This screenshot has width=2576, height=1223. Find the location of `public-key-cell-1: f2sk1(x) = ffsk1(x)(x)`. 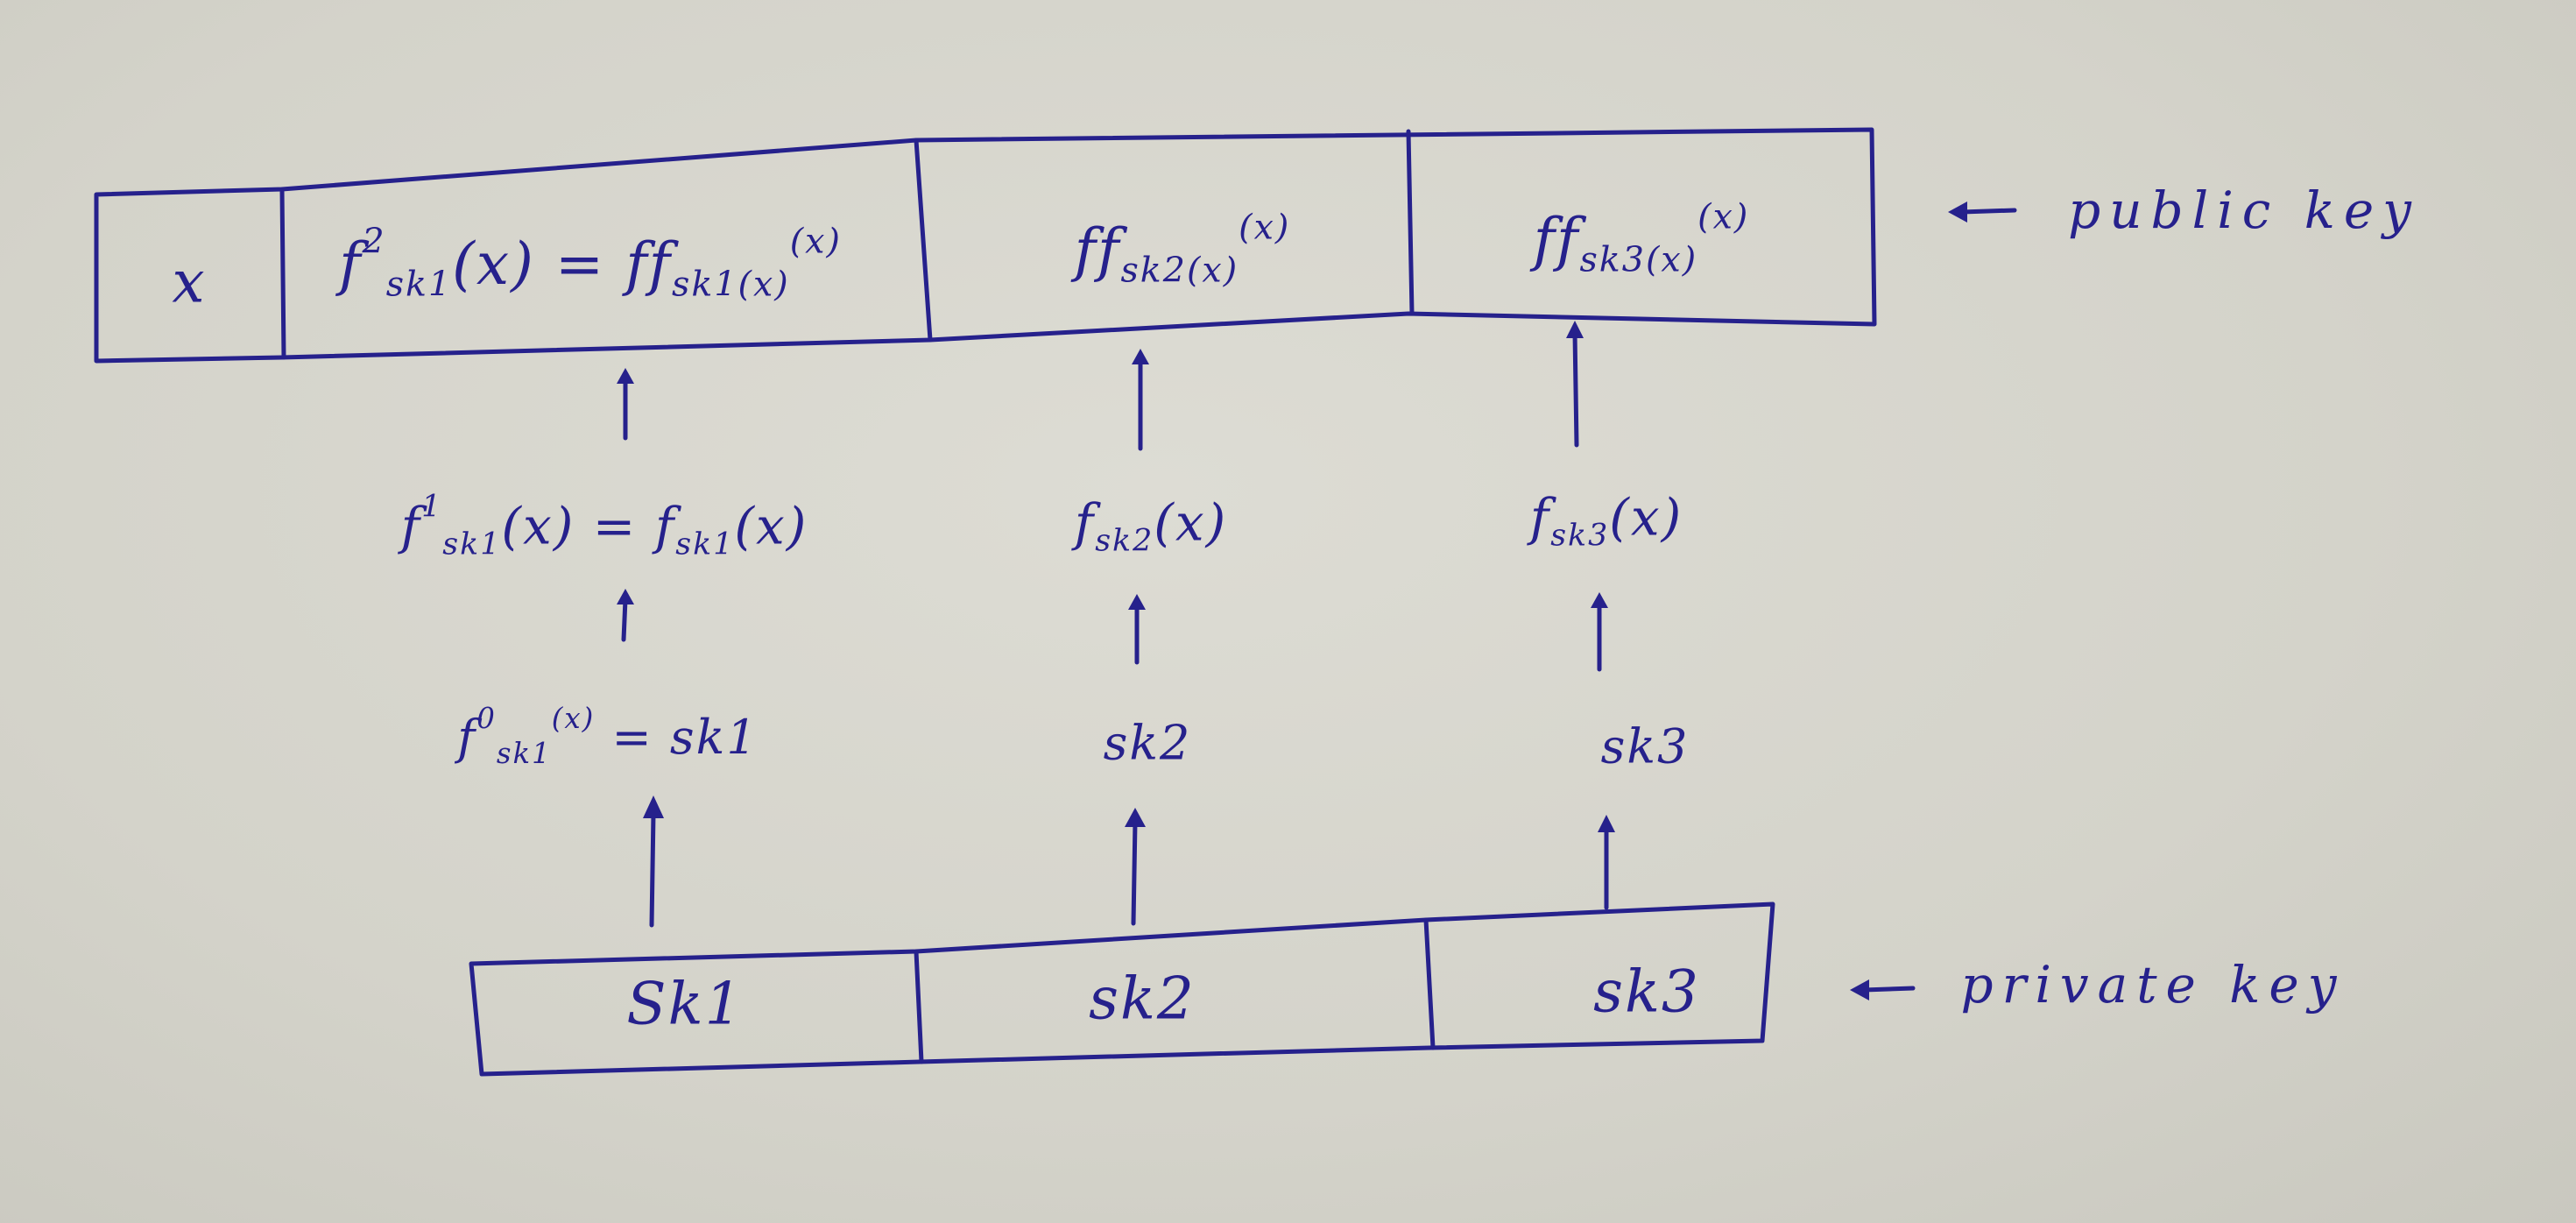

public-key-cell-1: f2sk1(x) = ffsk1(x)(x) is located at coordinates (590, 262).